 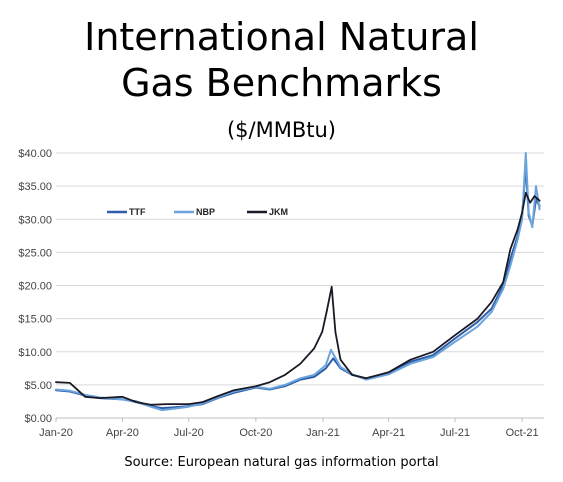 I want to click on legend-label-jkm: JKM, so click(x=278, y=212).